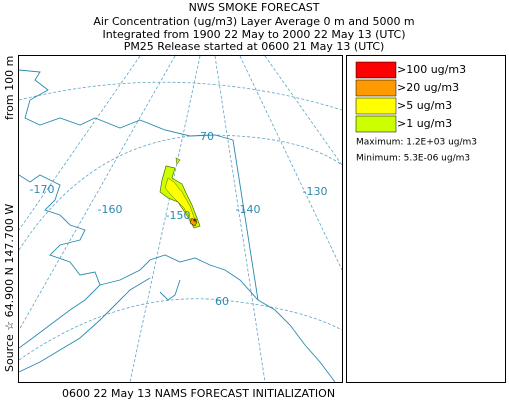  What do you see at coordinates (254, 7) in the screenshot?
I see `title: NWS SMOKE FORECAST` at bounding box center [254, 7].